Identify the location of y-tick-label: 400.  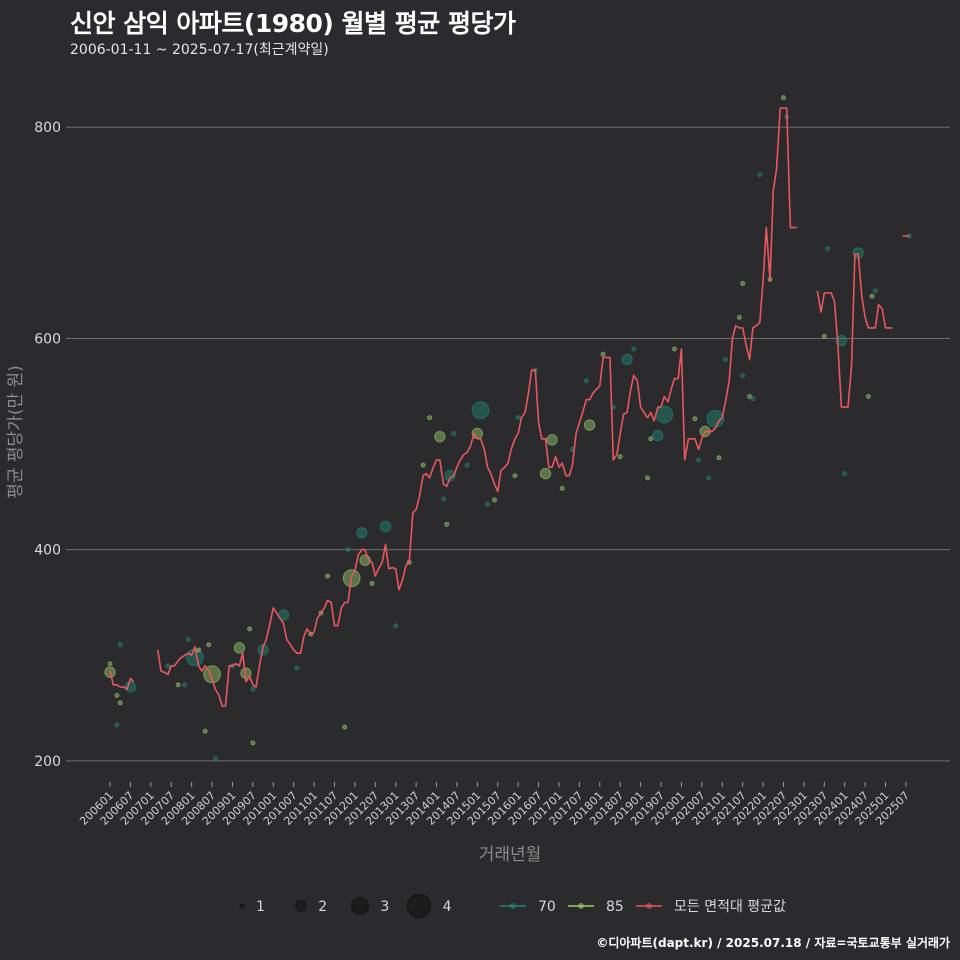
(47, 551).